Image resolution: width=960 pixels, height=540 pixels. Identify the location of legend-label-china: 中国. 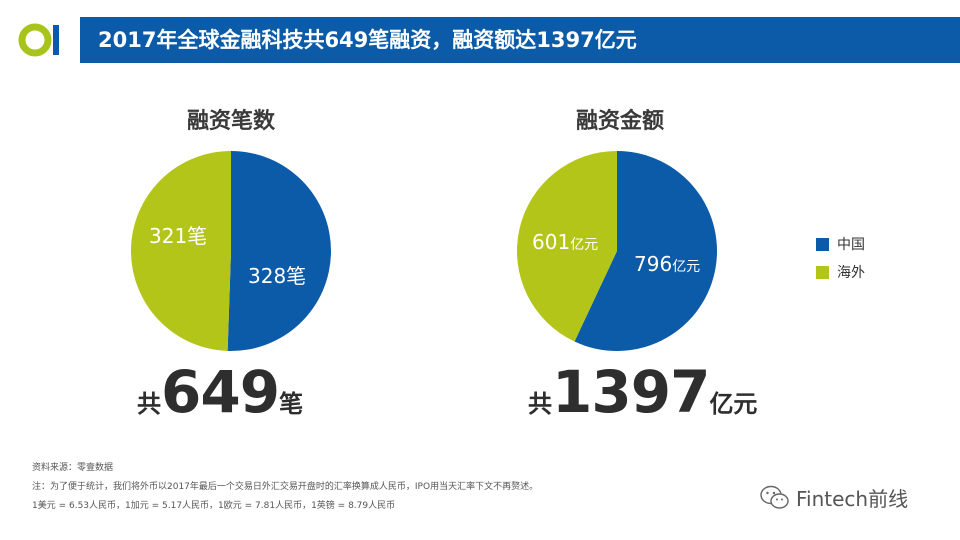
(851, 245).